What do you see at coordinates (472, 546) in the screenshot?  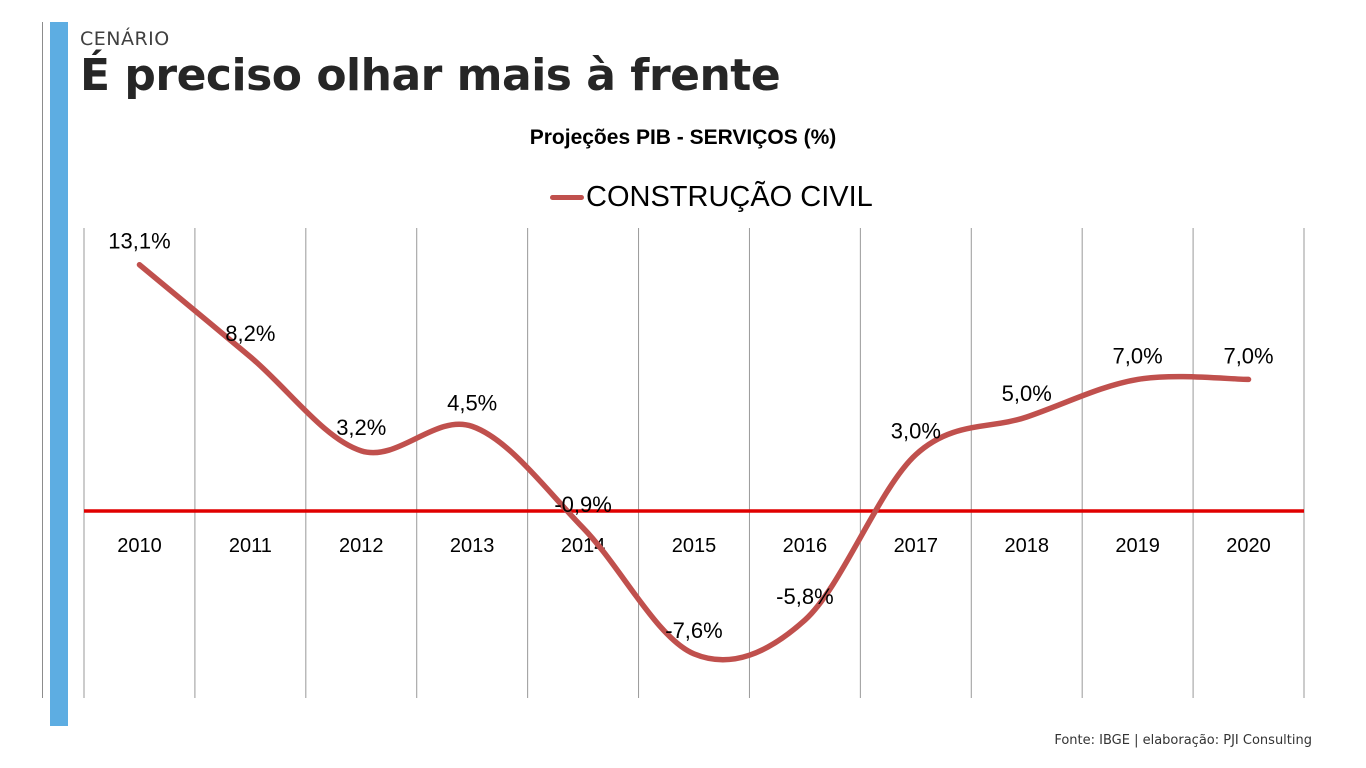 I see `x-tick-label: 2013` at bounding box center [472, 546].